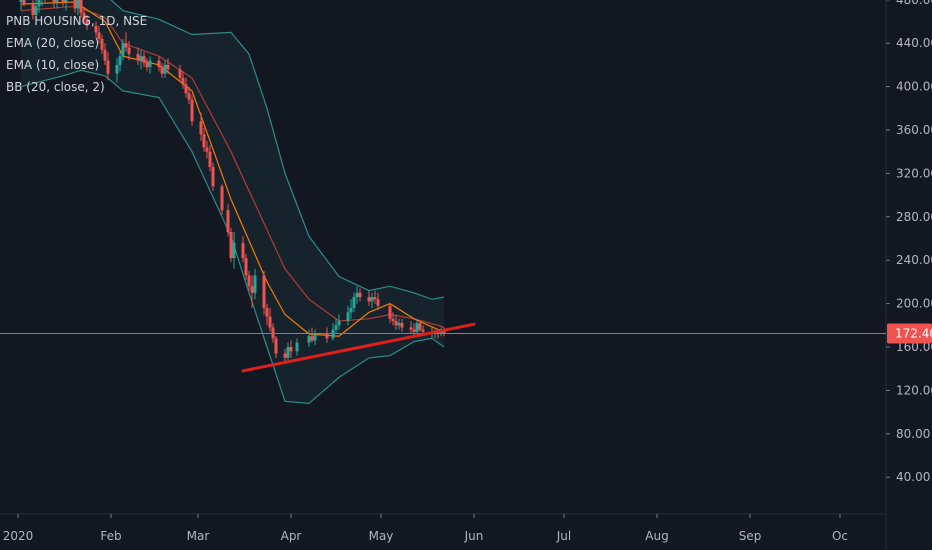 Image resolution: width=932 pixels, height=550 pixels. I want to click on legend-ema20: EMA (20, close), so click(53, 43).